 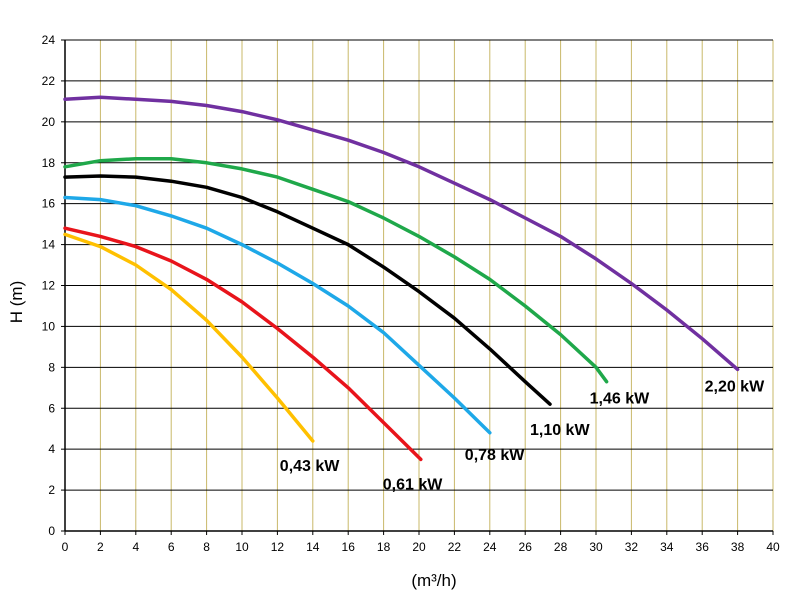 What do you see at coordinates (419, 547) in the screenshot?
I see `x-tick-label: 20` at bounding box center [419, 547].